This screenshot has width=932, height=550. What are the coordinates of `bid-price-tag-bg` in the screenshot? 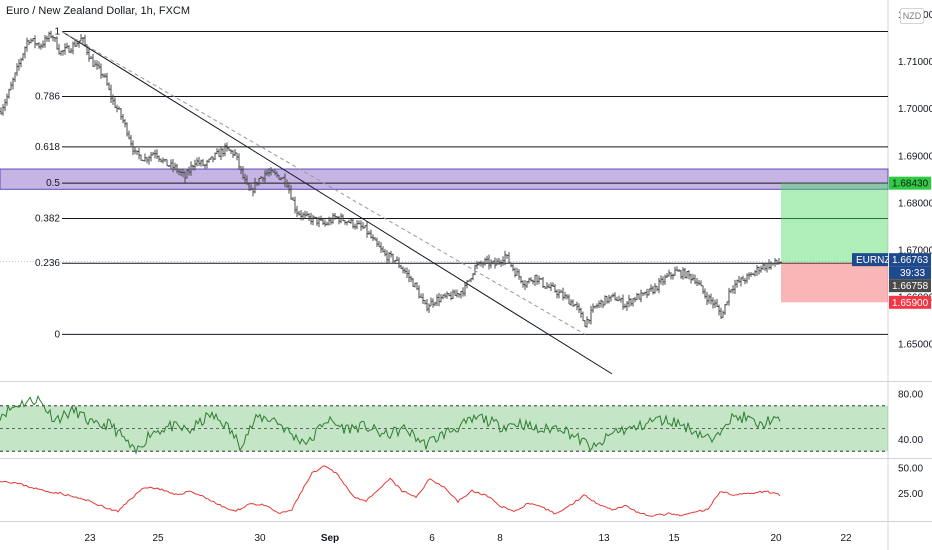 It's located at (910, 286).